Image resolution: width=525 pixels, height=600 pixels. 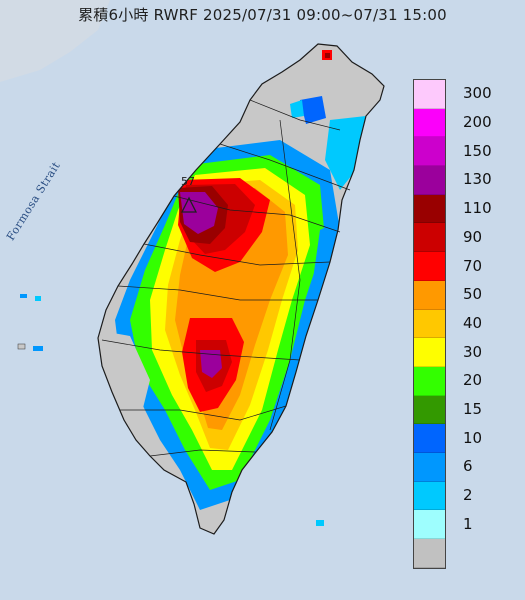 I want to click on legend-label: 50, so click(x=473, y=294).